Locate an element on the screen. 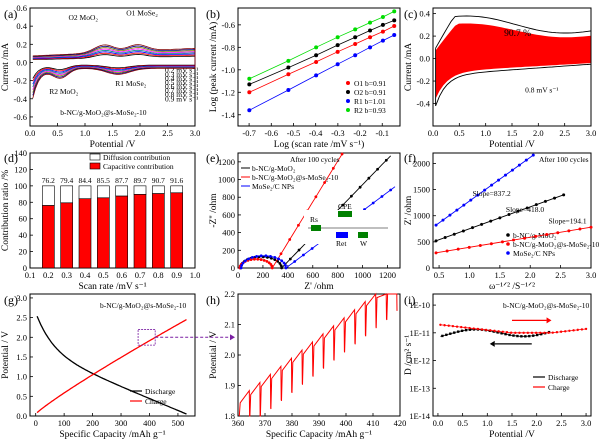 The image size is (600, 441). x-tick-label: 380 is located at coordinates (292, 423).